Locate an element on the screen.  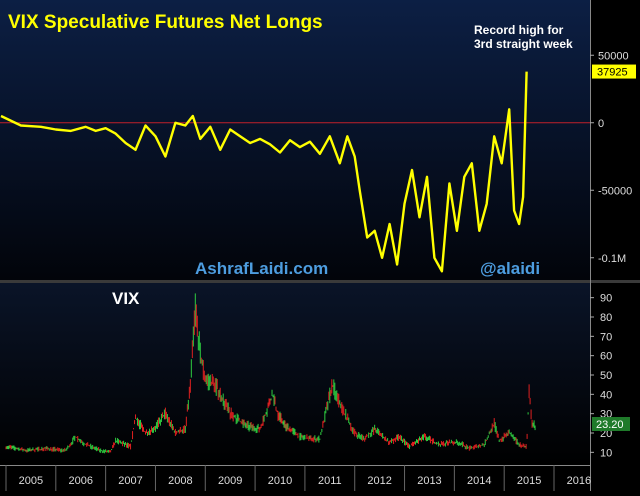
top-ytick-label-3: -0.1M is located at coordinates (612, 259).